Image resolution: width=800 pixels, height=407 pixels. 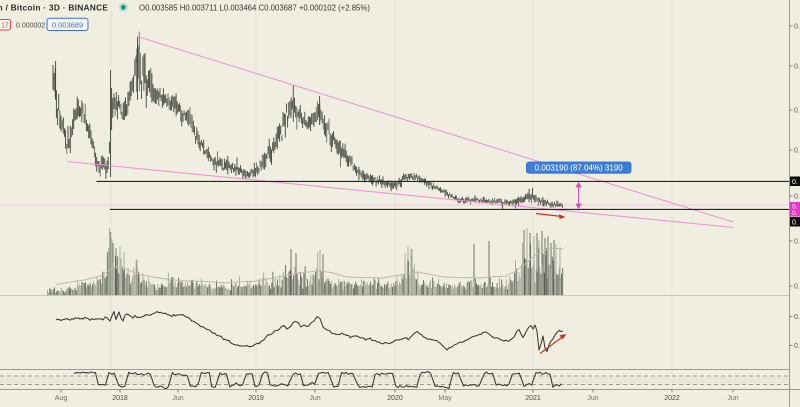 I want to click on svg-text: 2020, so click(x=395, y=398).